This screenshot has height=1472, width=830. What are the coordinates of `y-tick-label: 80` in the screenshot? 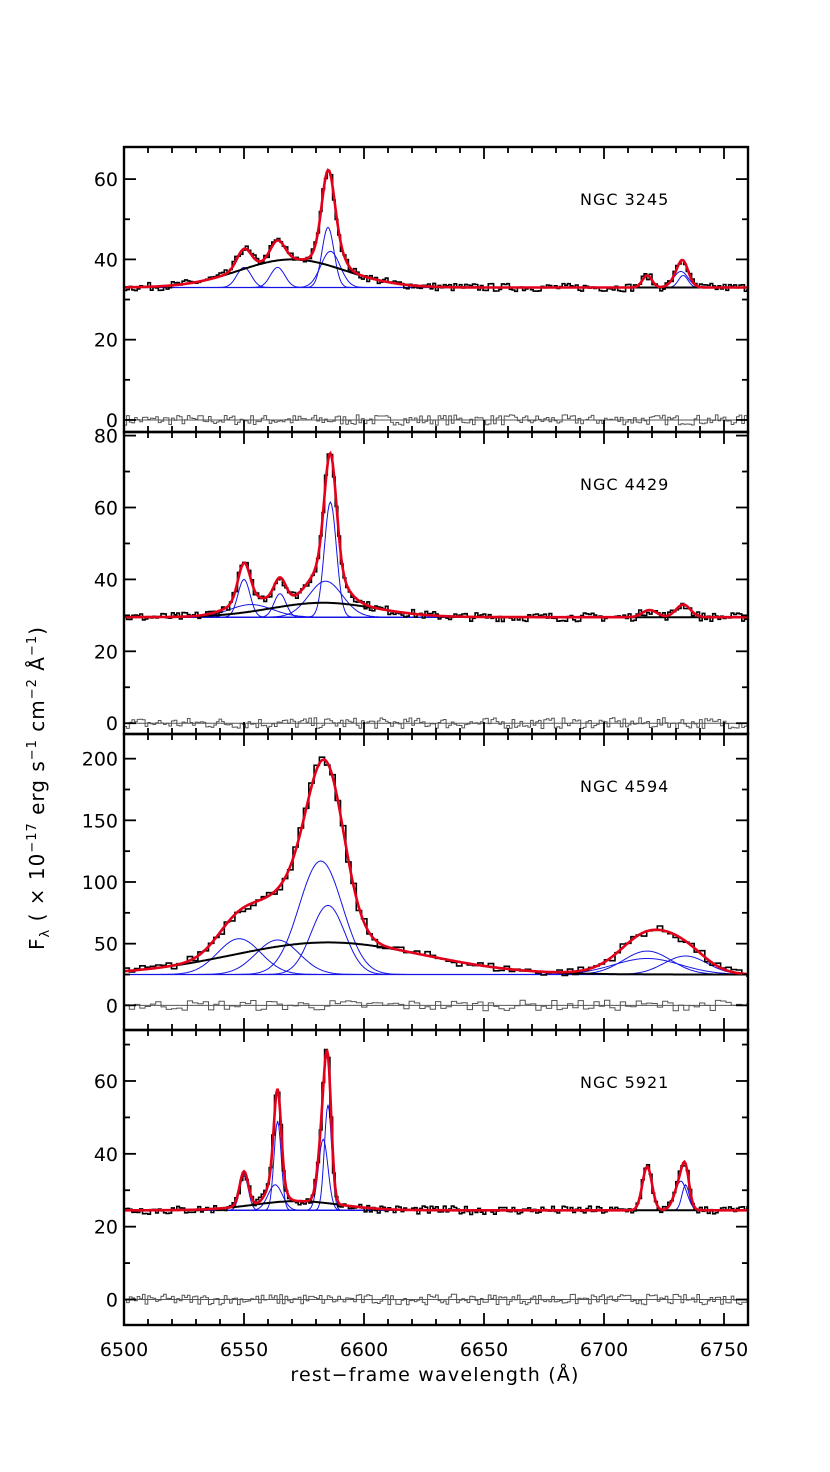 It's located at (106, 437).